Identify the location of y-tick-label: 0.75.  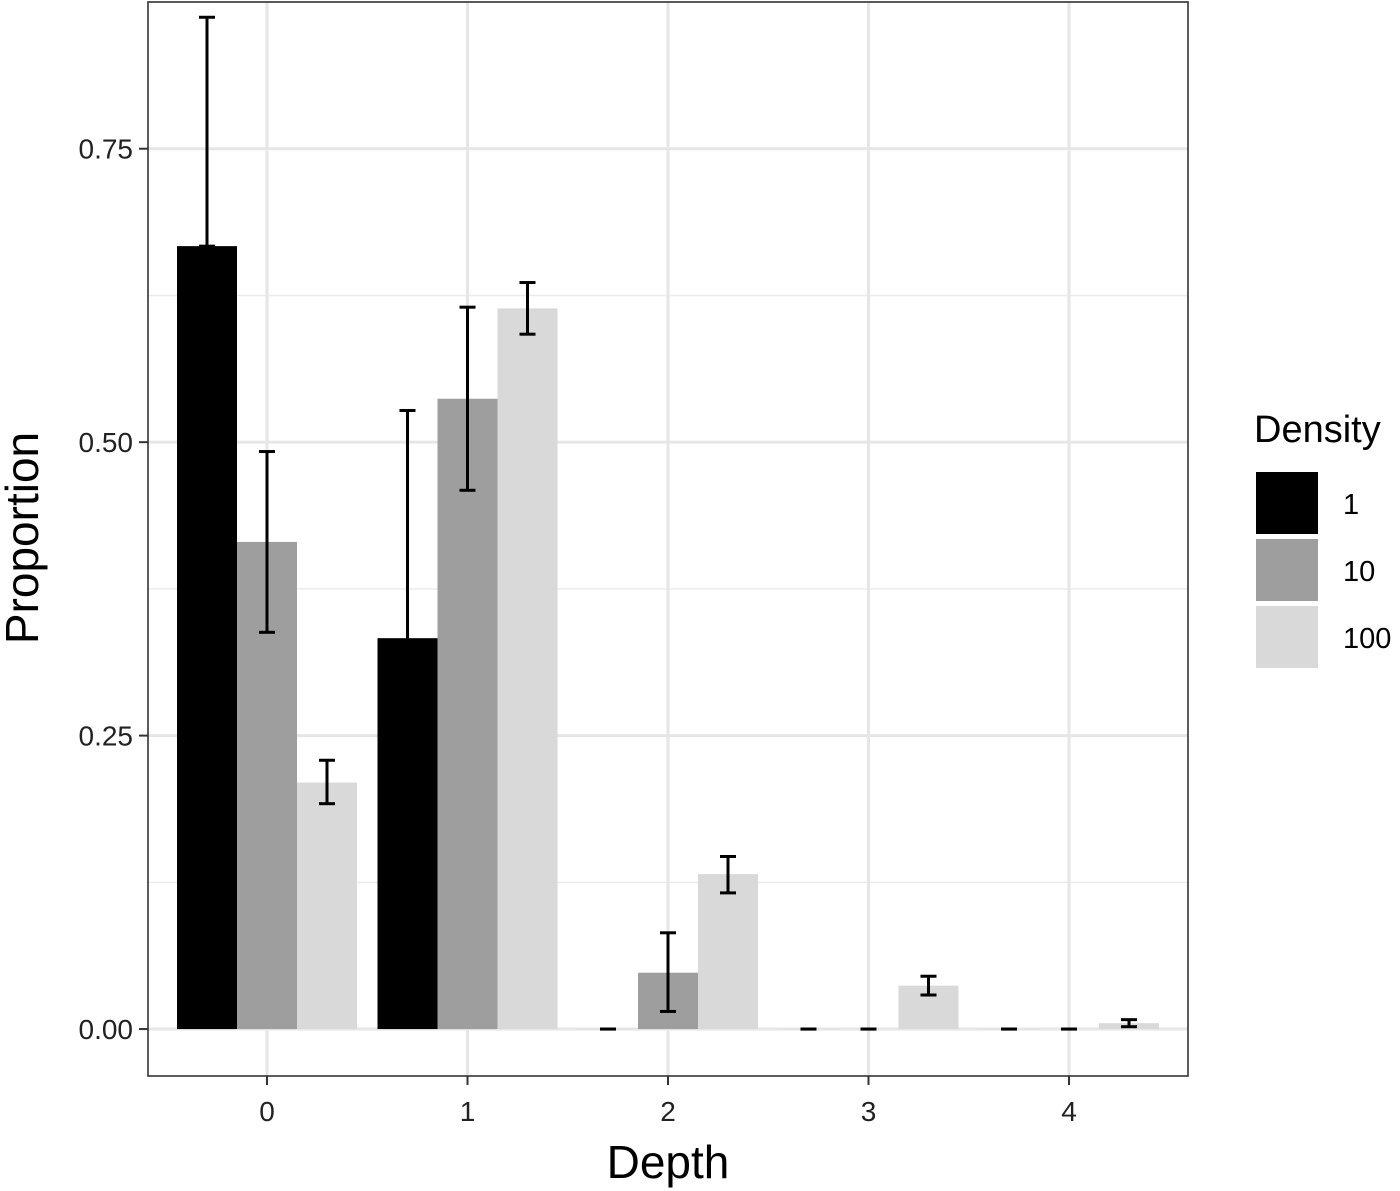
(106, 149).